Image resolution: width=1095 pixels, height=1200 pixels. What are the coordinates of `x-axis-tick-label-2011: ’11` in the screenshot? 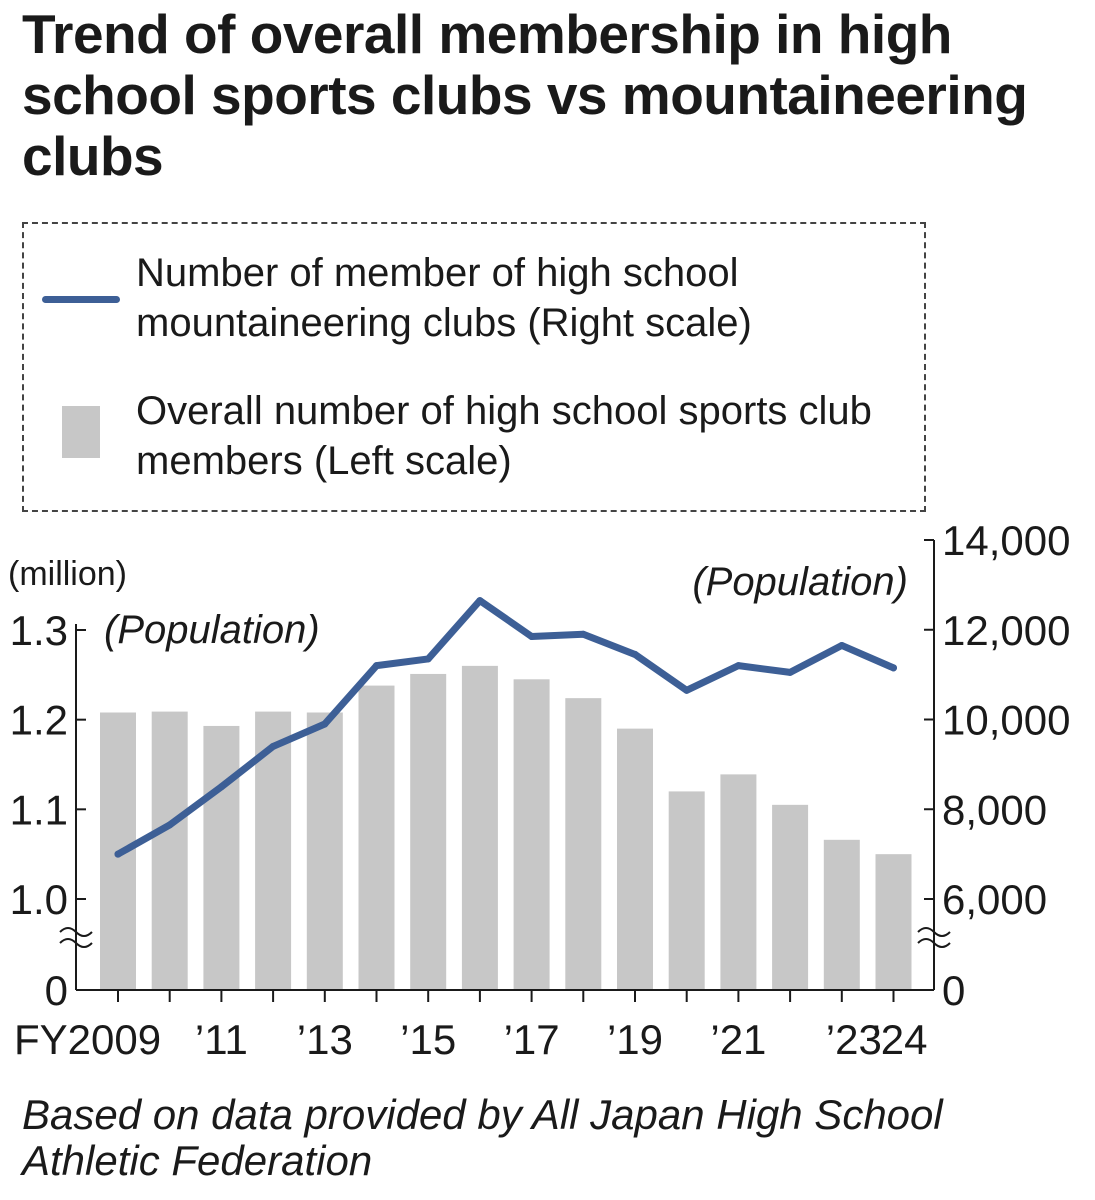 It's located at (221, 1039).